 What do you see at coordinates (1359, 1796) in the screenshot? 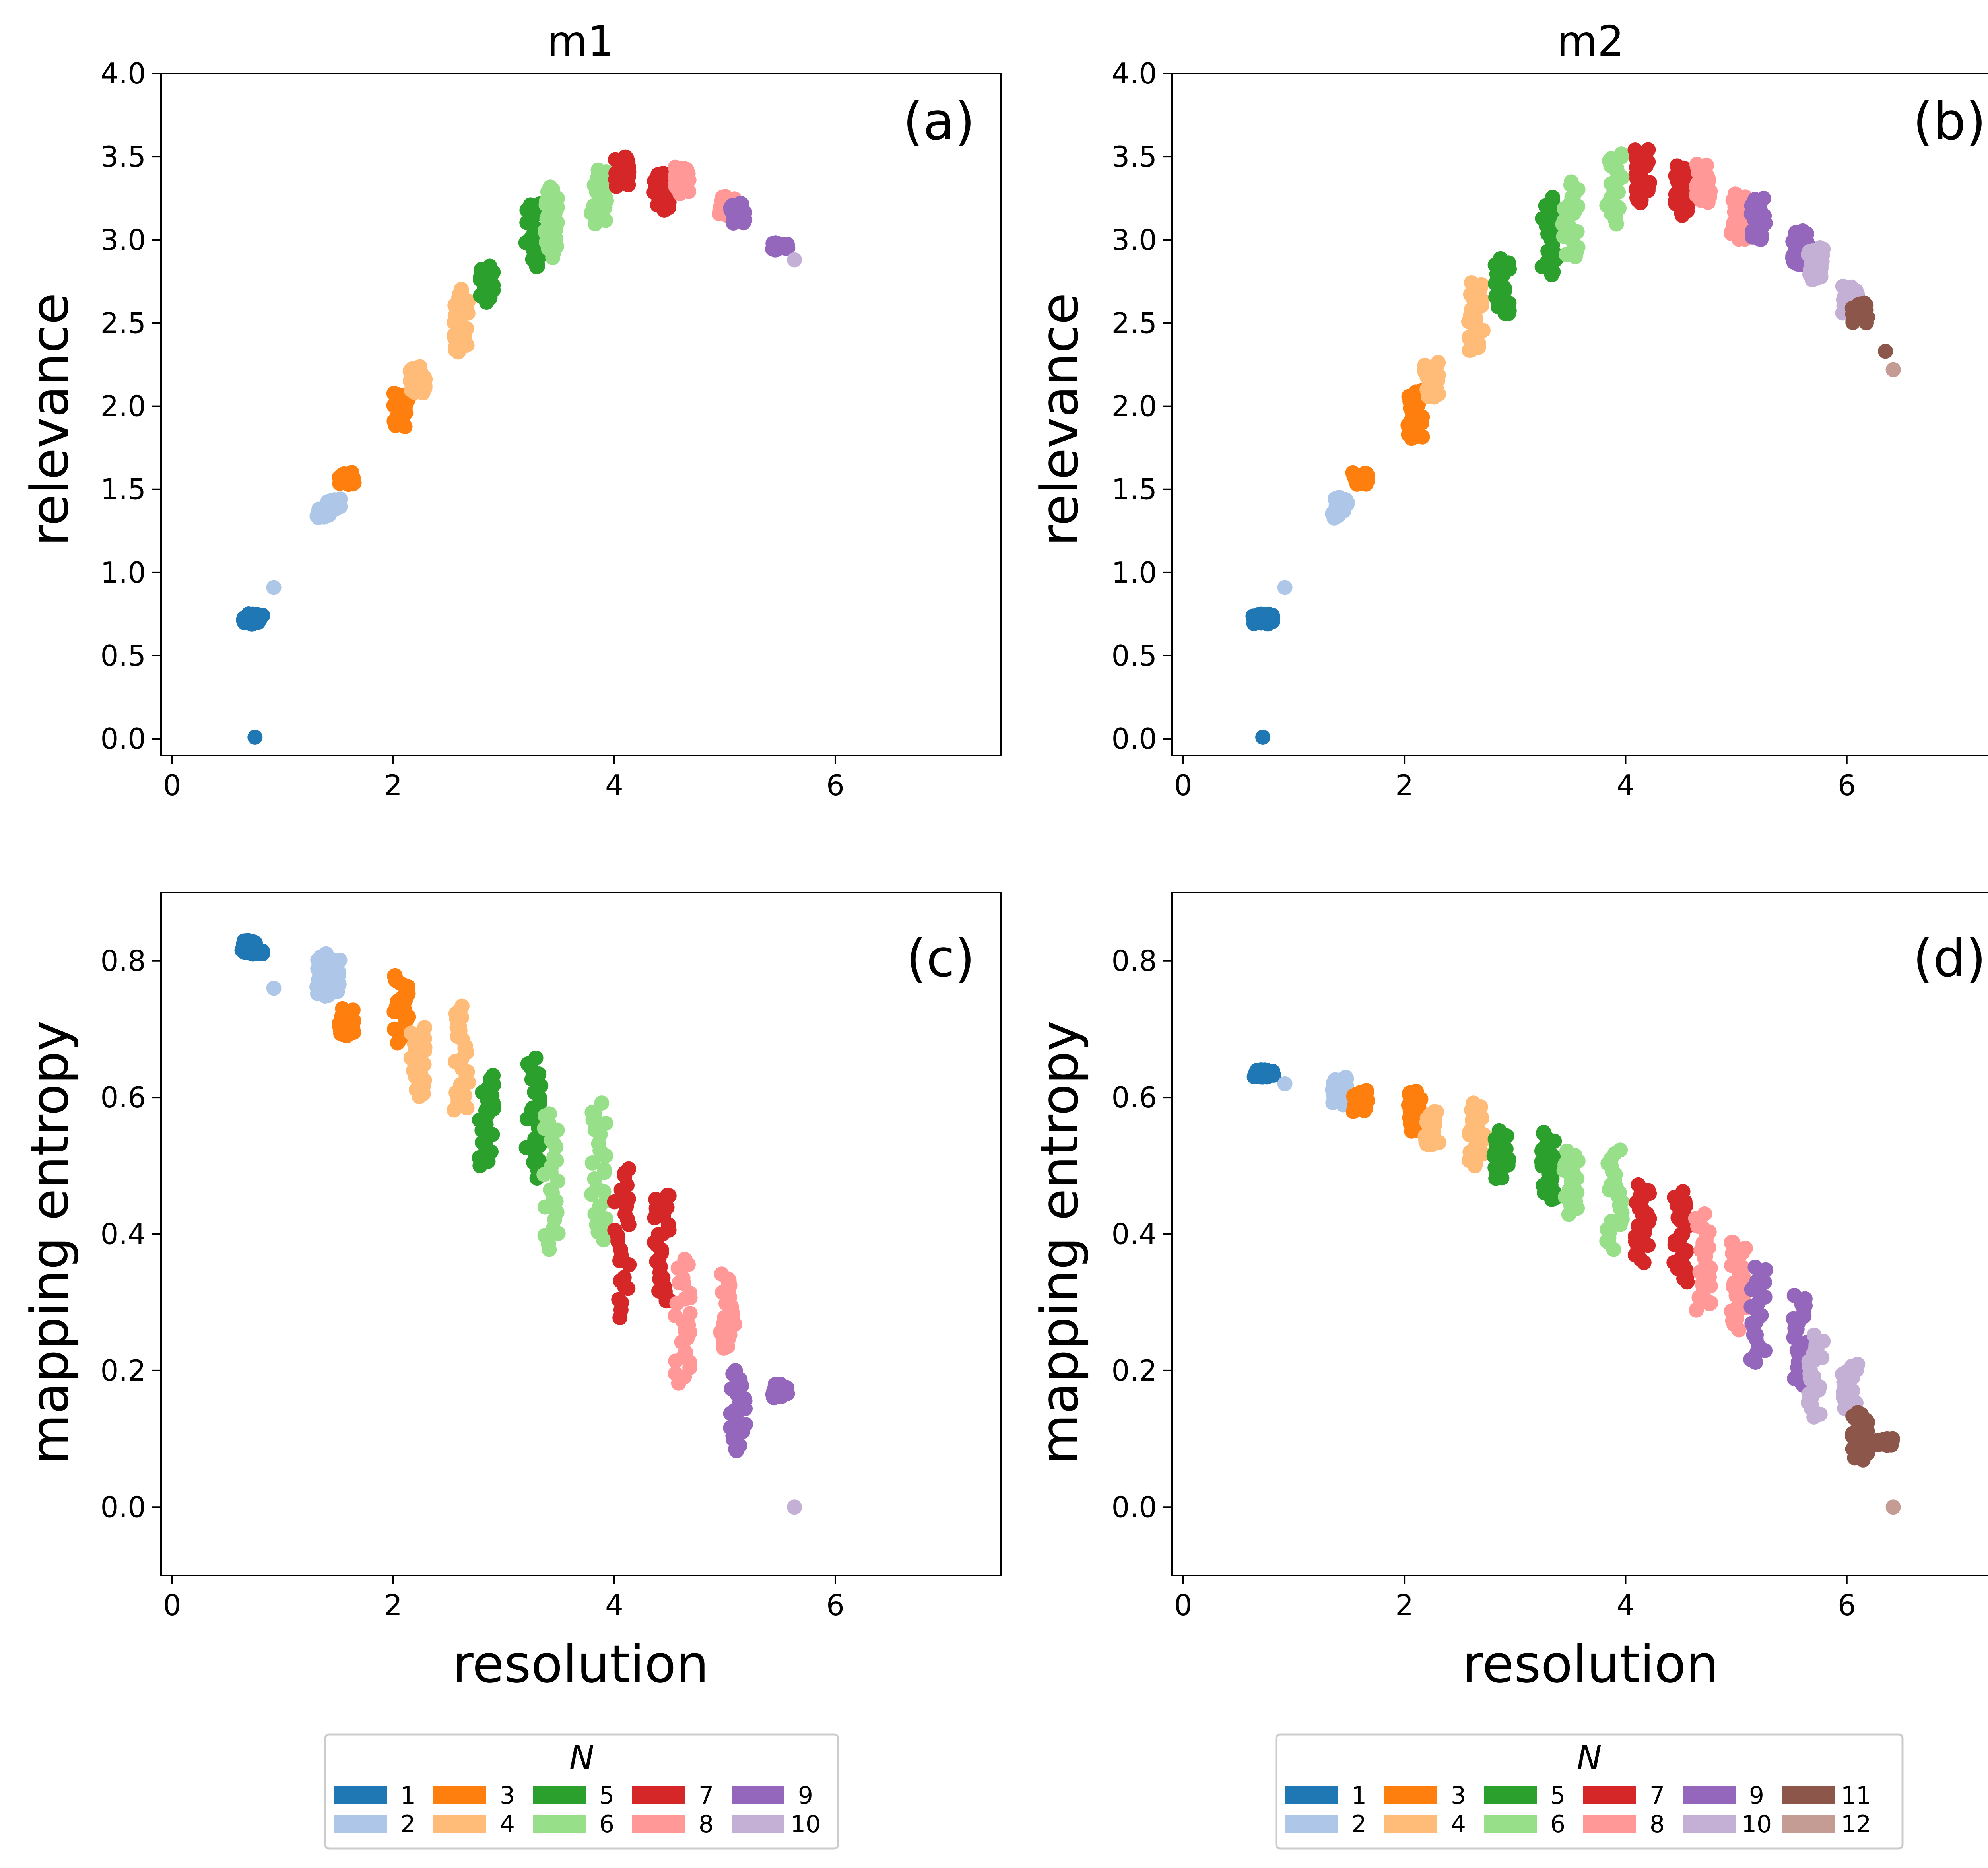
I see `legend-label-n1: 1` at bounding box center [1359, 1796].